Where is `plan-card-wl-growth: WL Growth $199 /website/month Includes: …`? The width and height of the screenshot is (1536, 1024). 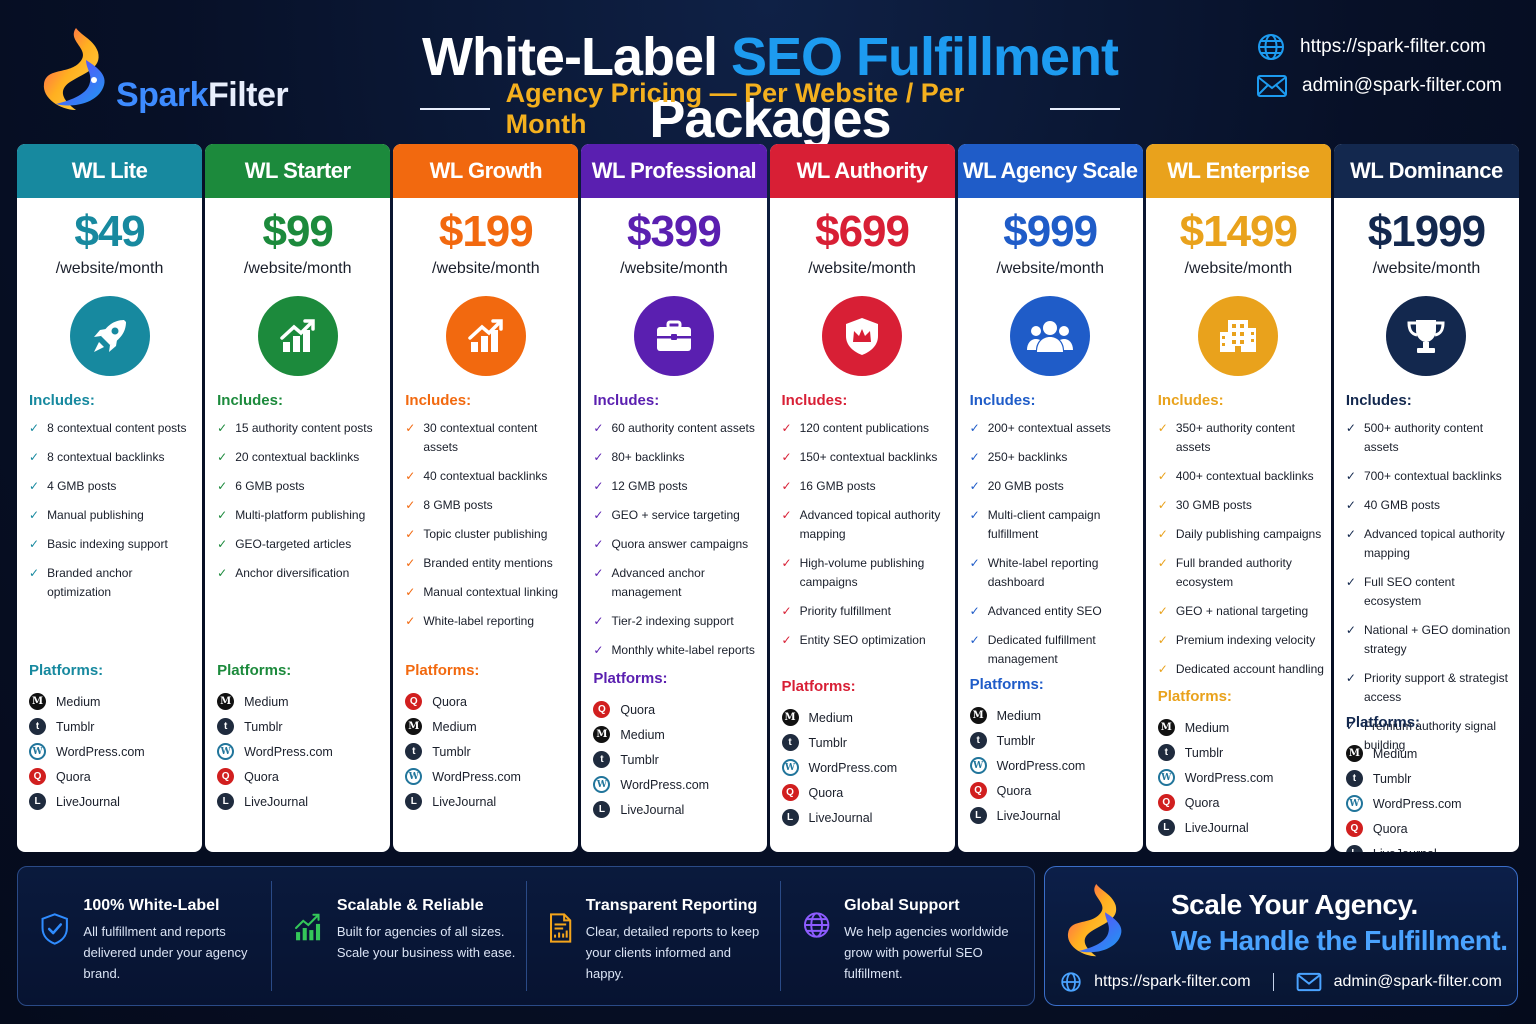
plan-card-wl-growth: WL Growth $199 /website/month Includes: … is located at coordinates (486, 498).